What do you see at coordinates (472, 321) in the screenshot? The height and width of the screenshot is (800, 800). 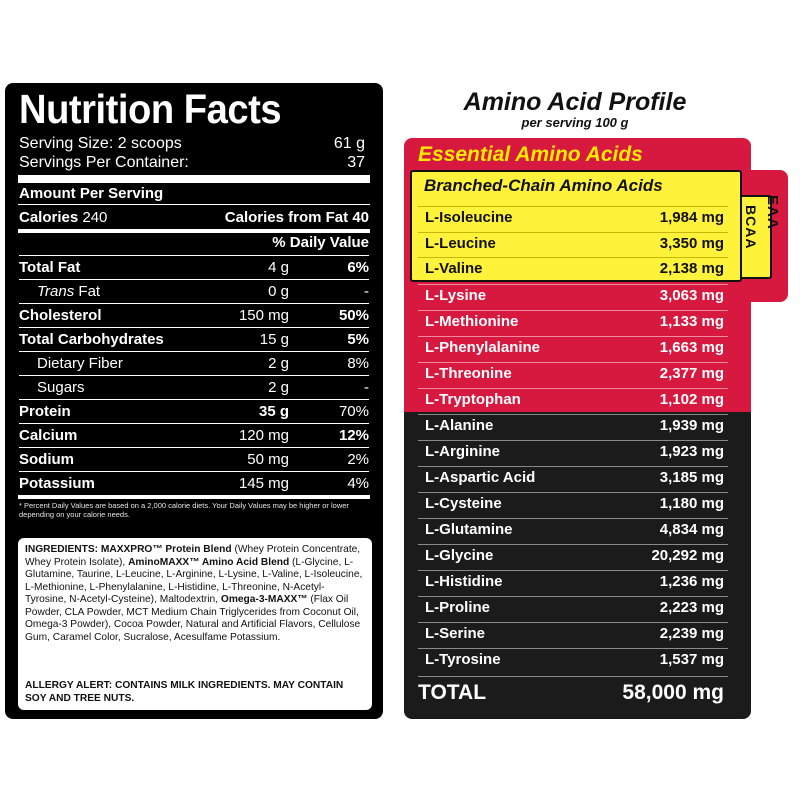 I see `amino-name: L-Methionine` at bounding box center [472, 321].